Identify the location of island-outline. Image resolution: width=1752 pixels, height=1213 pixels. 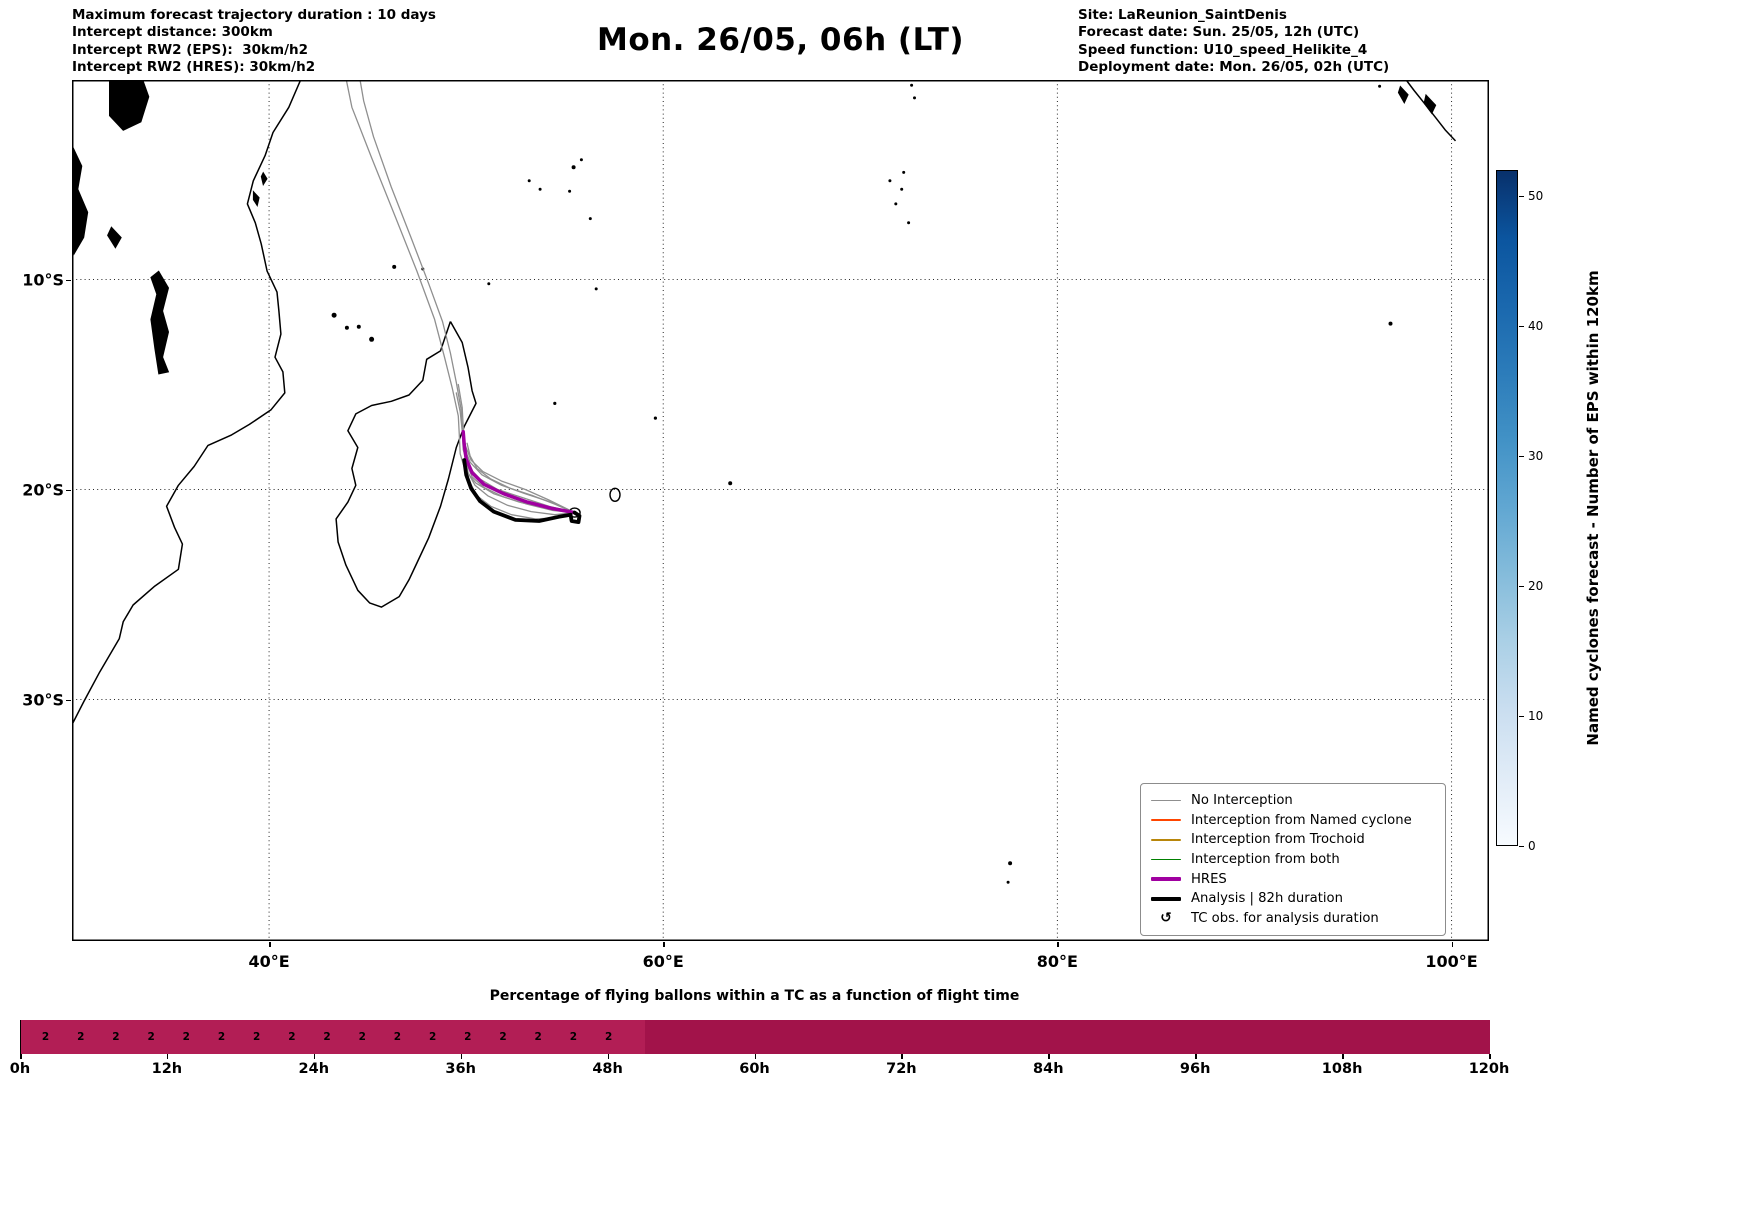
(615, 494).